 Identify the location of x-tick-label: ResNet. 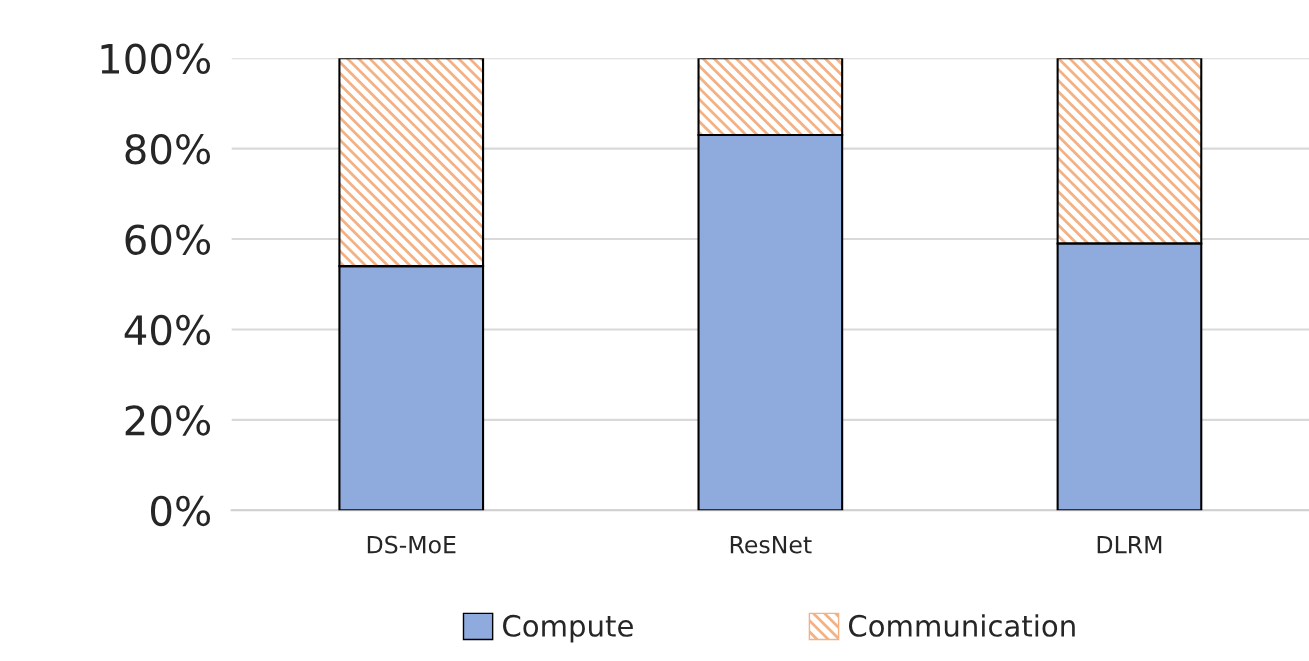
(771, 545).